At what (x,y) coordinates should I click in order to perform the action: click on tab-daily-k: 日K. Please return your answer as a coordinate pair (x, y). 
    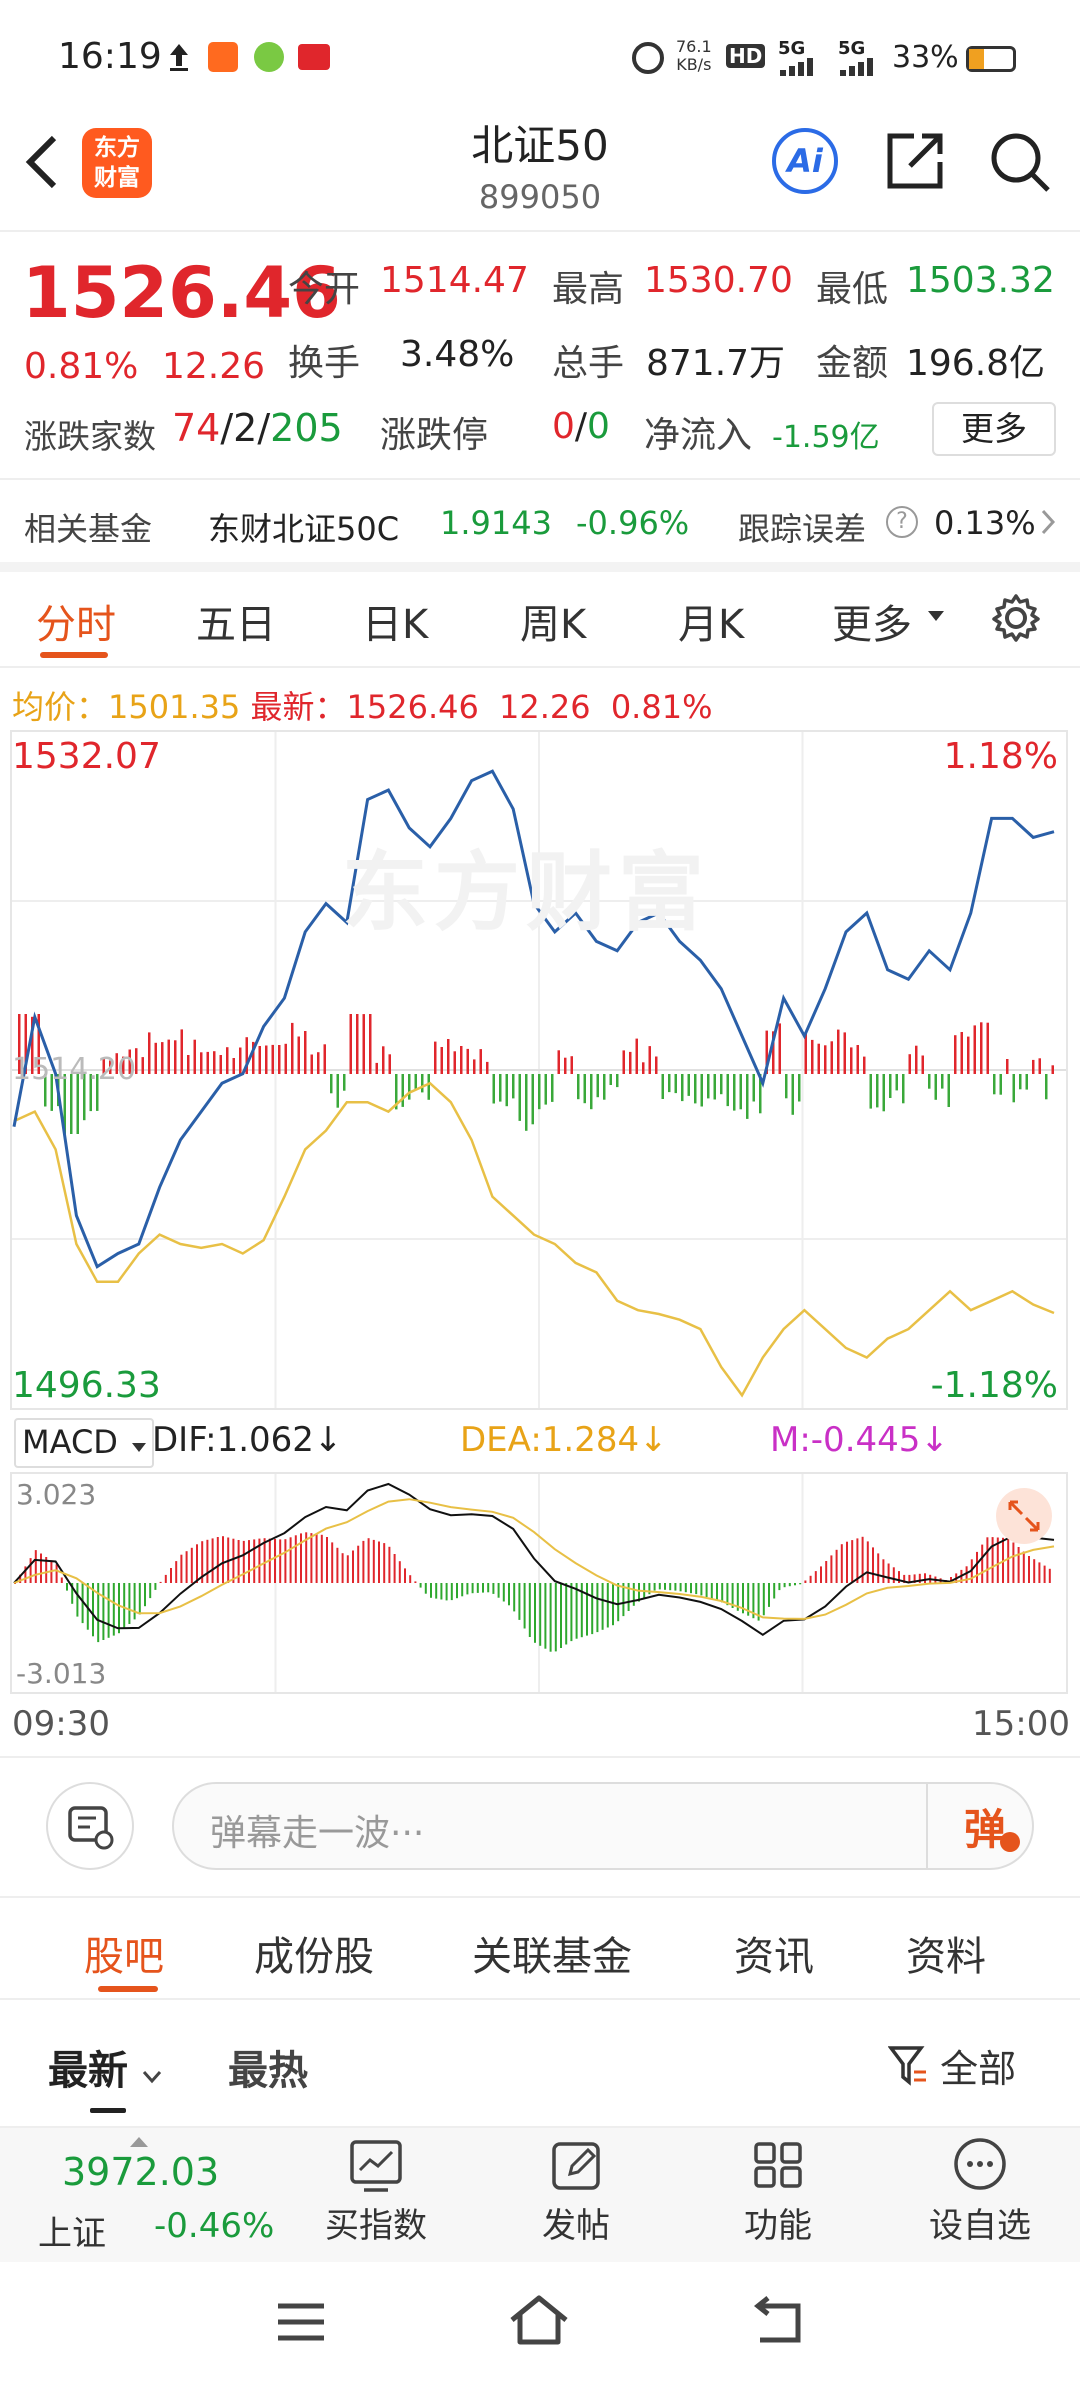
    Looking at the image, I should click on (395, 625).